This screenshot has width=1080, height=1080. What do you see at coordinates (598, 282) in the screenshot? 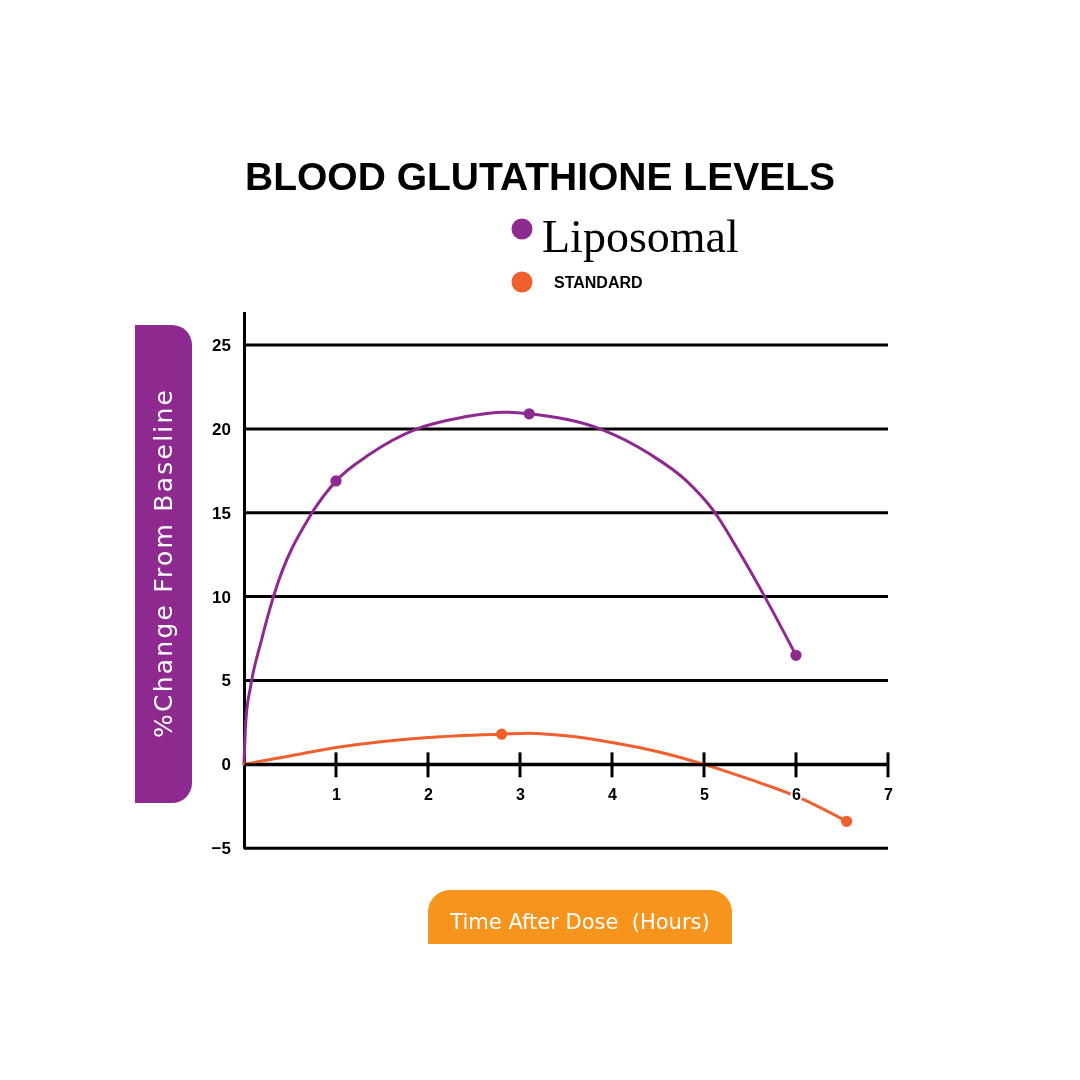
I see `legend-label: STANDARD` at bounding box center [598, 282].